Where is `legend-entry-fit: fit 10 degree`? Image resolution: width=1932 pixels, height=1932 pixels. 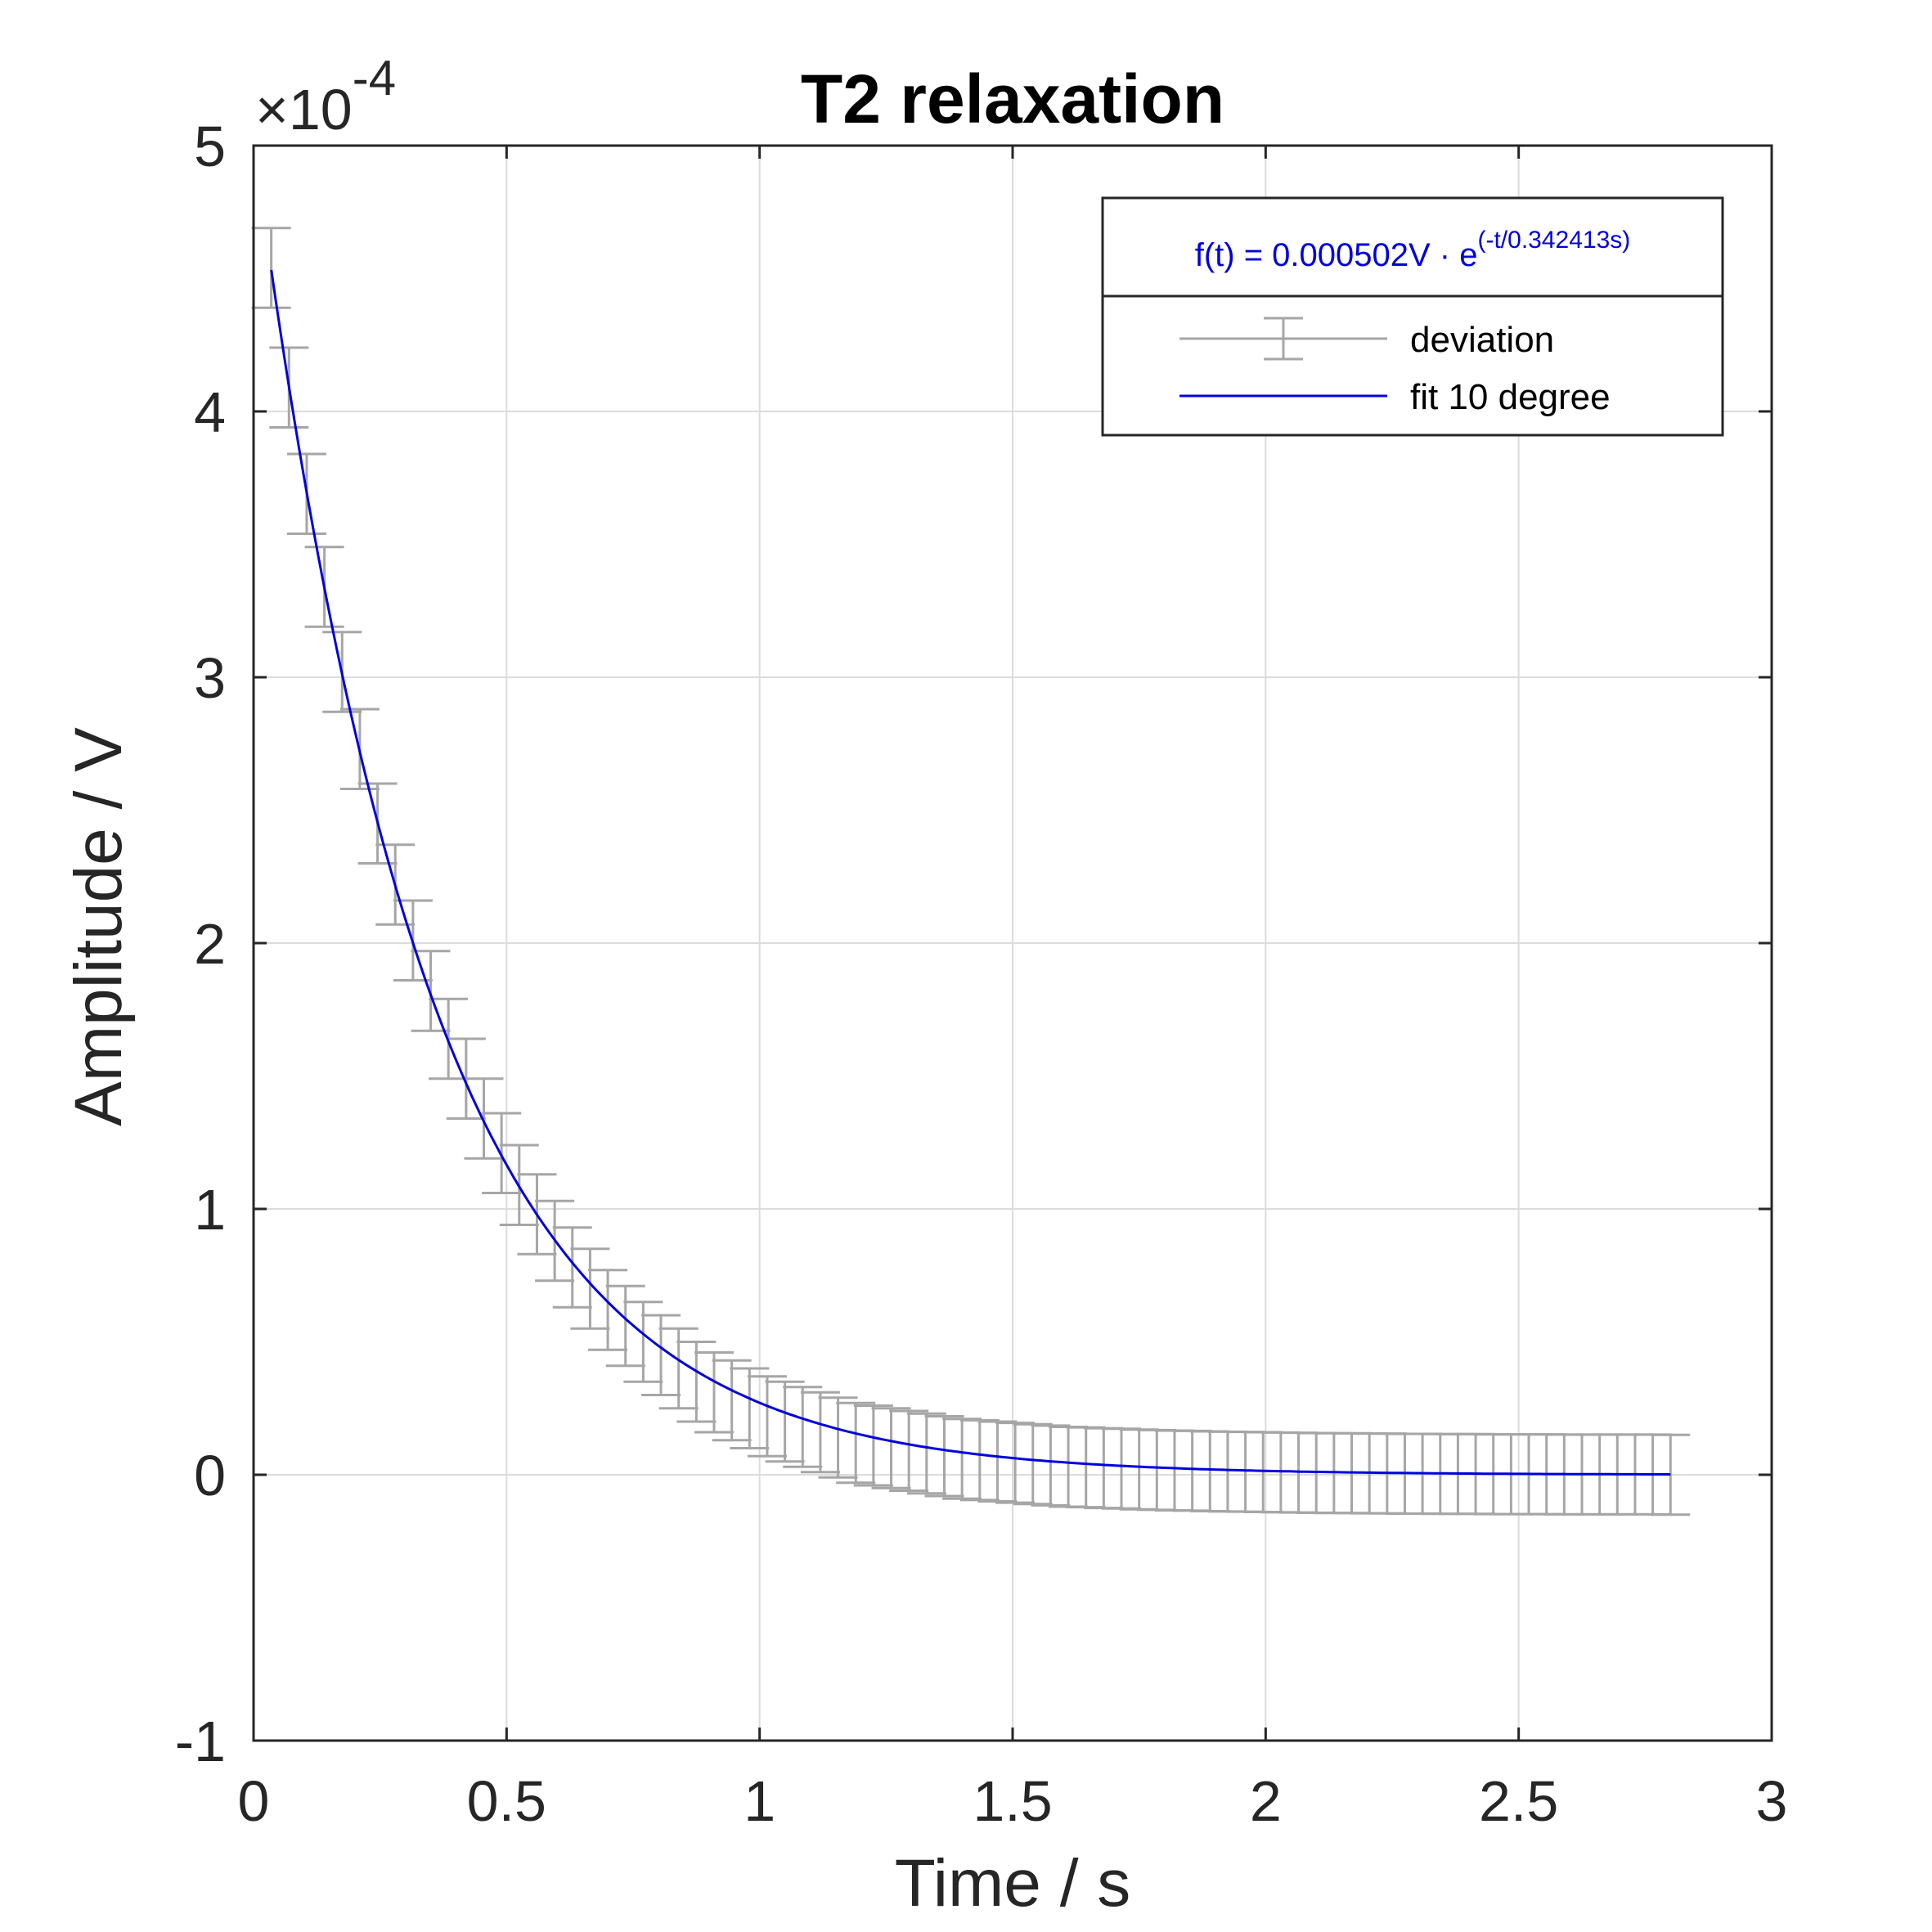
legend-entry-fit: fit 10 degree is located at coordinates (1395, 397).